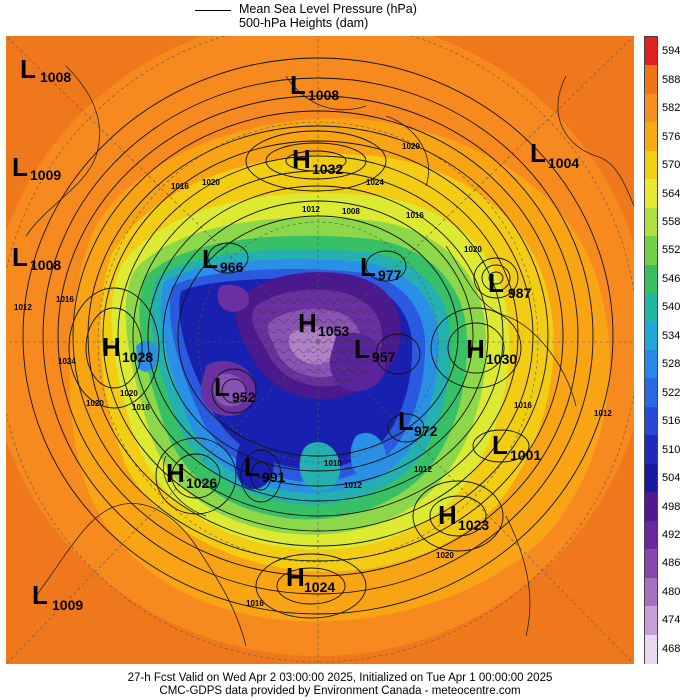 The width and height of the screenshot is (680, 700). Describe the element at coordinates (671, 421) in the screenshot. I see `colorbar-label: 516` at that location.